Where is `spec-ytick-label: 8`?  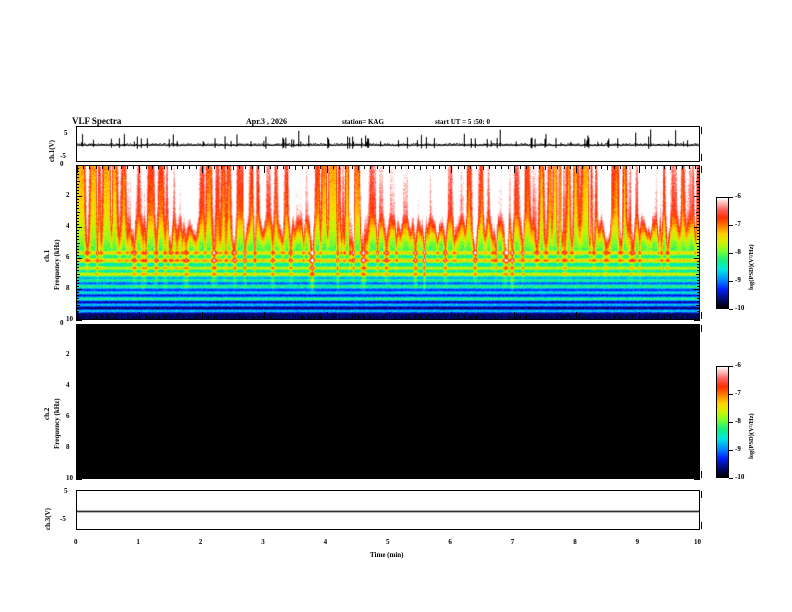
spec-ytick-label: 8 is located at coordinates (68, 288).